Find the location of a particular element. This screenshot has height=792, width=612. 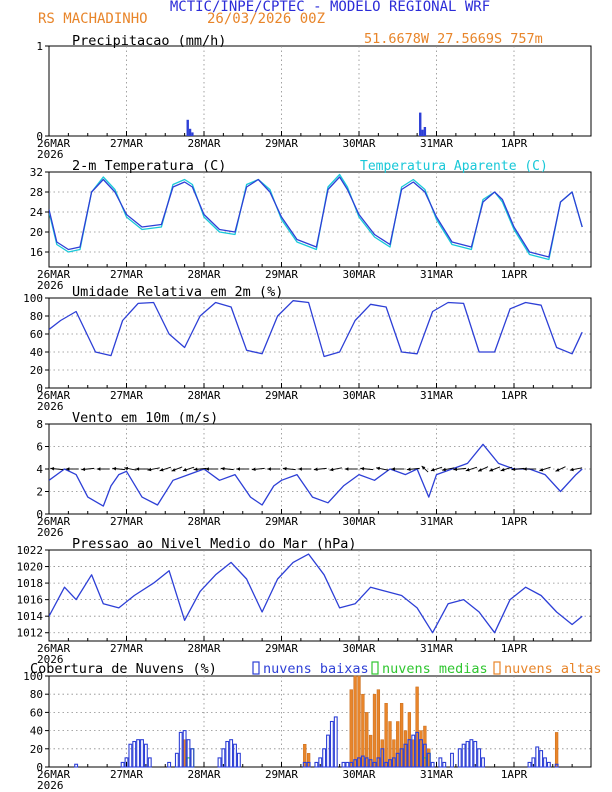

slp-line-group is located at coordinates (316, 593).